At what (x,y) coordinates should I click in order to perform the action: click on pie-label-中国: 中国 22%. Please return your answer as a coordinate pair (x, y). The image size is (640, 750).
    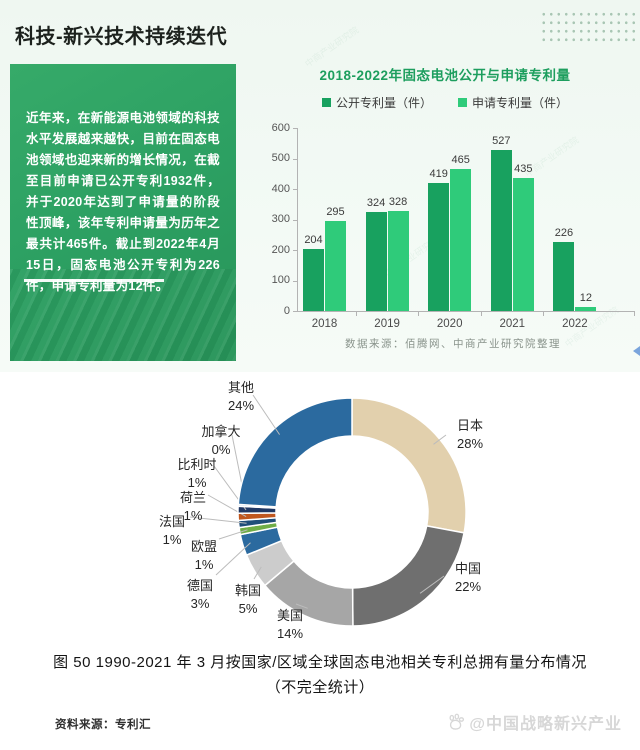
    Looking at the image, I should click on (468, 578).